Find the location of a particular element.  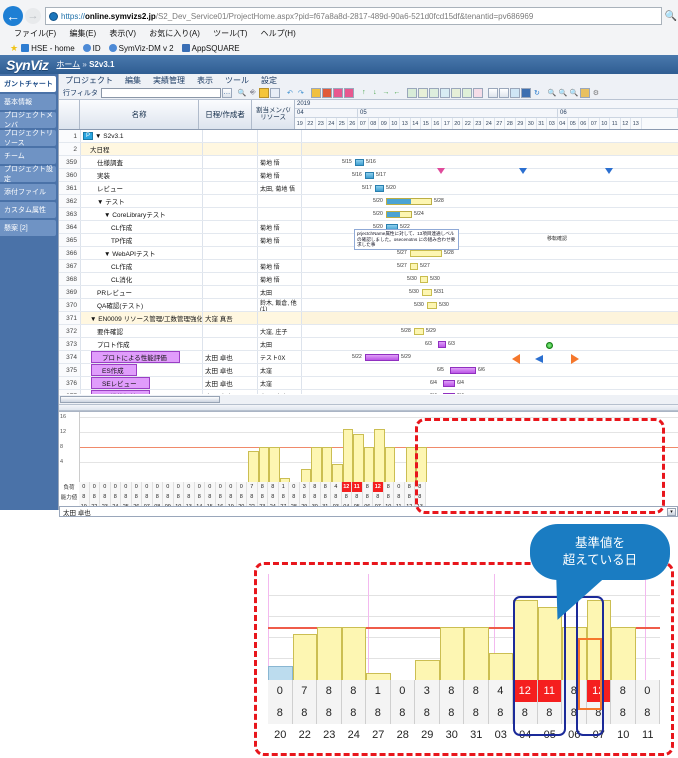

menu-view: 表示(V) is located at coordinates (123, 33).